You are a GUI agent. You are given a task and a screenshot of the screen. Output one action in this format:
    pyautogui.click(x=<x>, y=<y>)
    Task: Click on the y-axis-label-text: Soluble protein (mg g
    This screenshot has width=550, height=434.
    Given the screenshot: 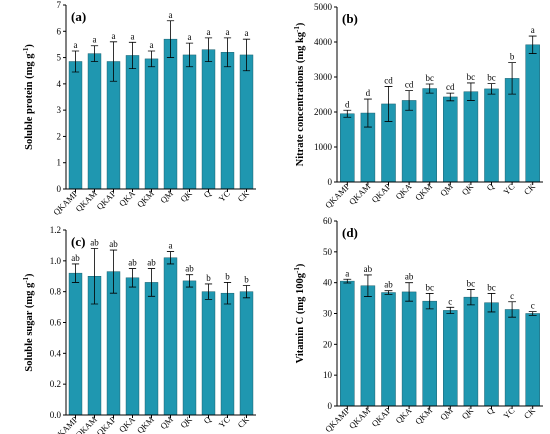 What is the action you would take?
    pyautogui.click(x=29, y=101)
    